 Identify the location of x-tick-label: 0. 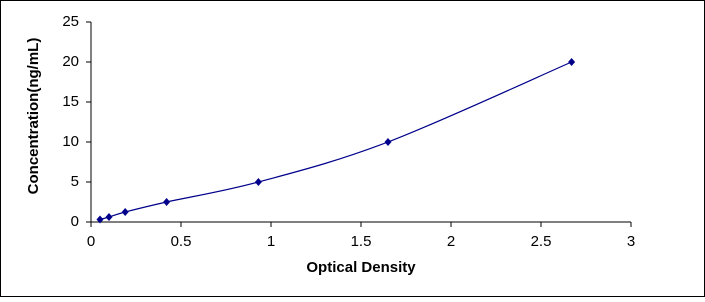
(91, 241).